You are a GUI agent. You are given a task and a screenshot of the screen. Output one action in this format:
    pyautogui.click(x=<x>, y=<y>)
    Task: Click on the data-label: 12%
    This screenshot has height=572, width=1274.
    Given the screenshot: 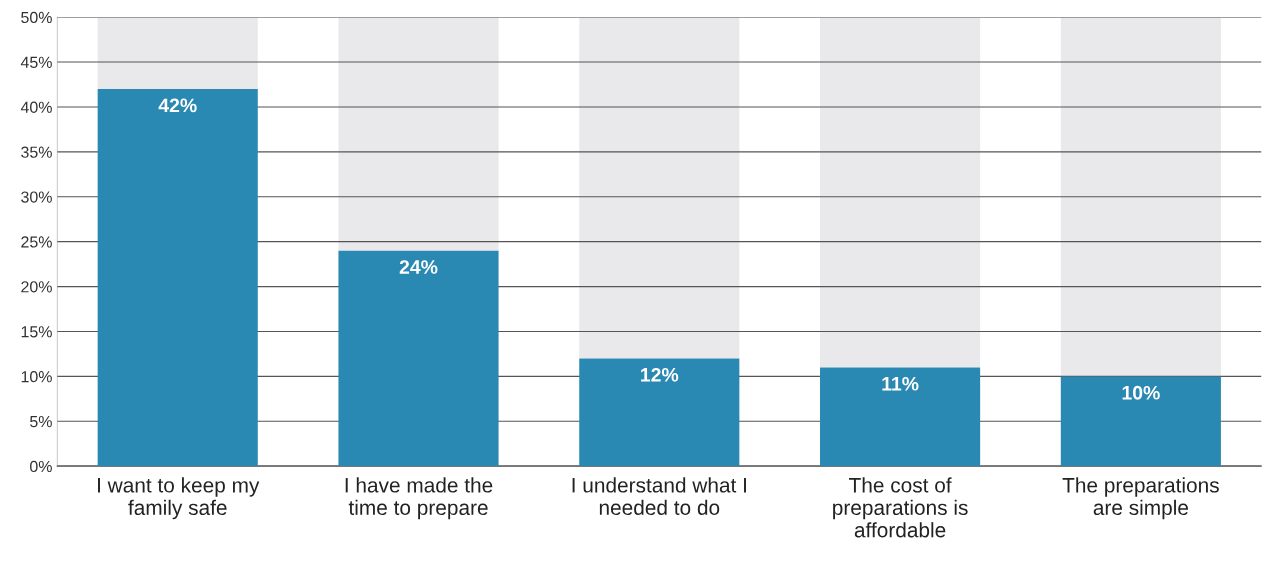 What is the action you would take?
    pyautogui.click(x=660, y=374)
    